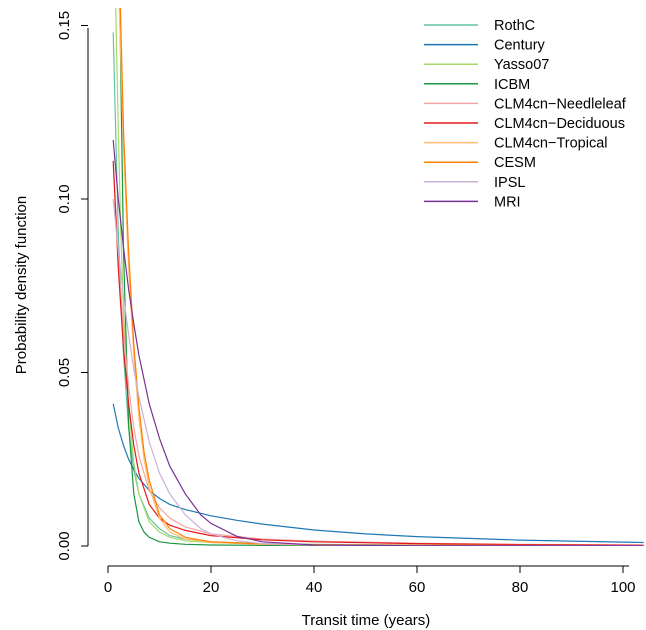  I want to click on legend-label: CLM4cn−Tropical, so click(551, 144).